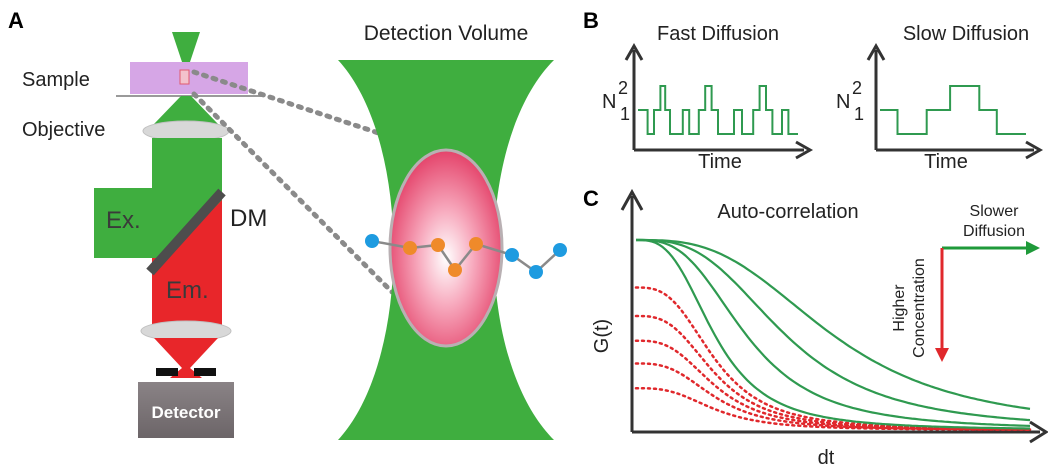 This screenshot has height=468, width=1048. What do you see at coordinates (995, 211) in the screenshot?
I see `slower-label-1: Slower` at bounding box center [995, 211].